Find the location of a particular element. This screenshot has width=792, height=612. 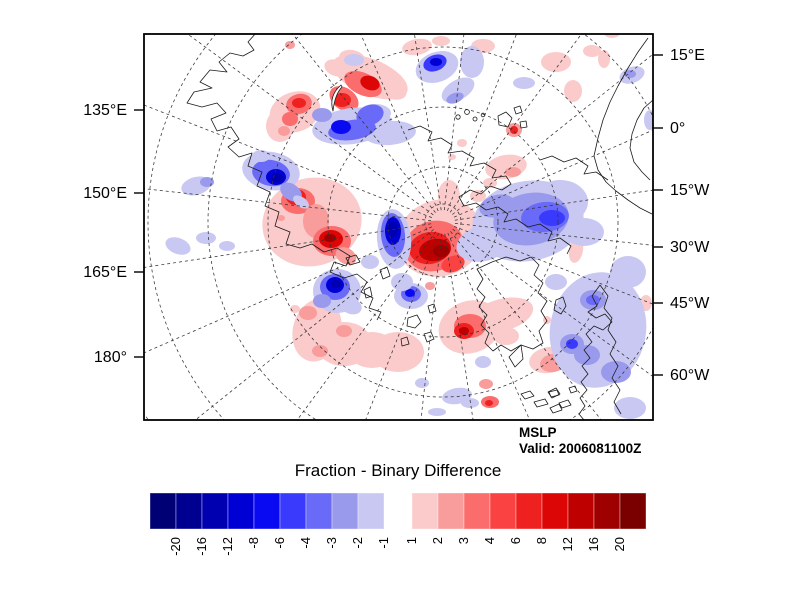

colorbar-tick-label: -16 is located at coordinates (201, 546).